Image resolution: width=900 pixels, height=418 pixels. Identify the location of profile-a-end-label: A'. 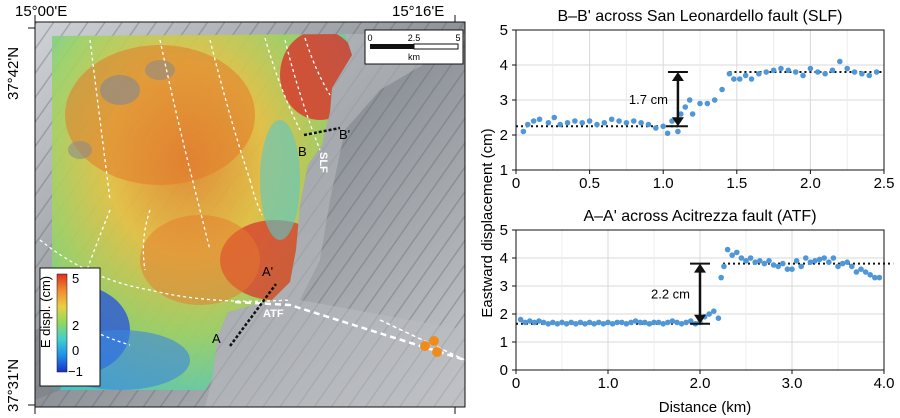
(267, 271).